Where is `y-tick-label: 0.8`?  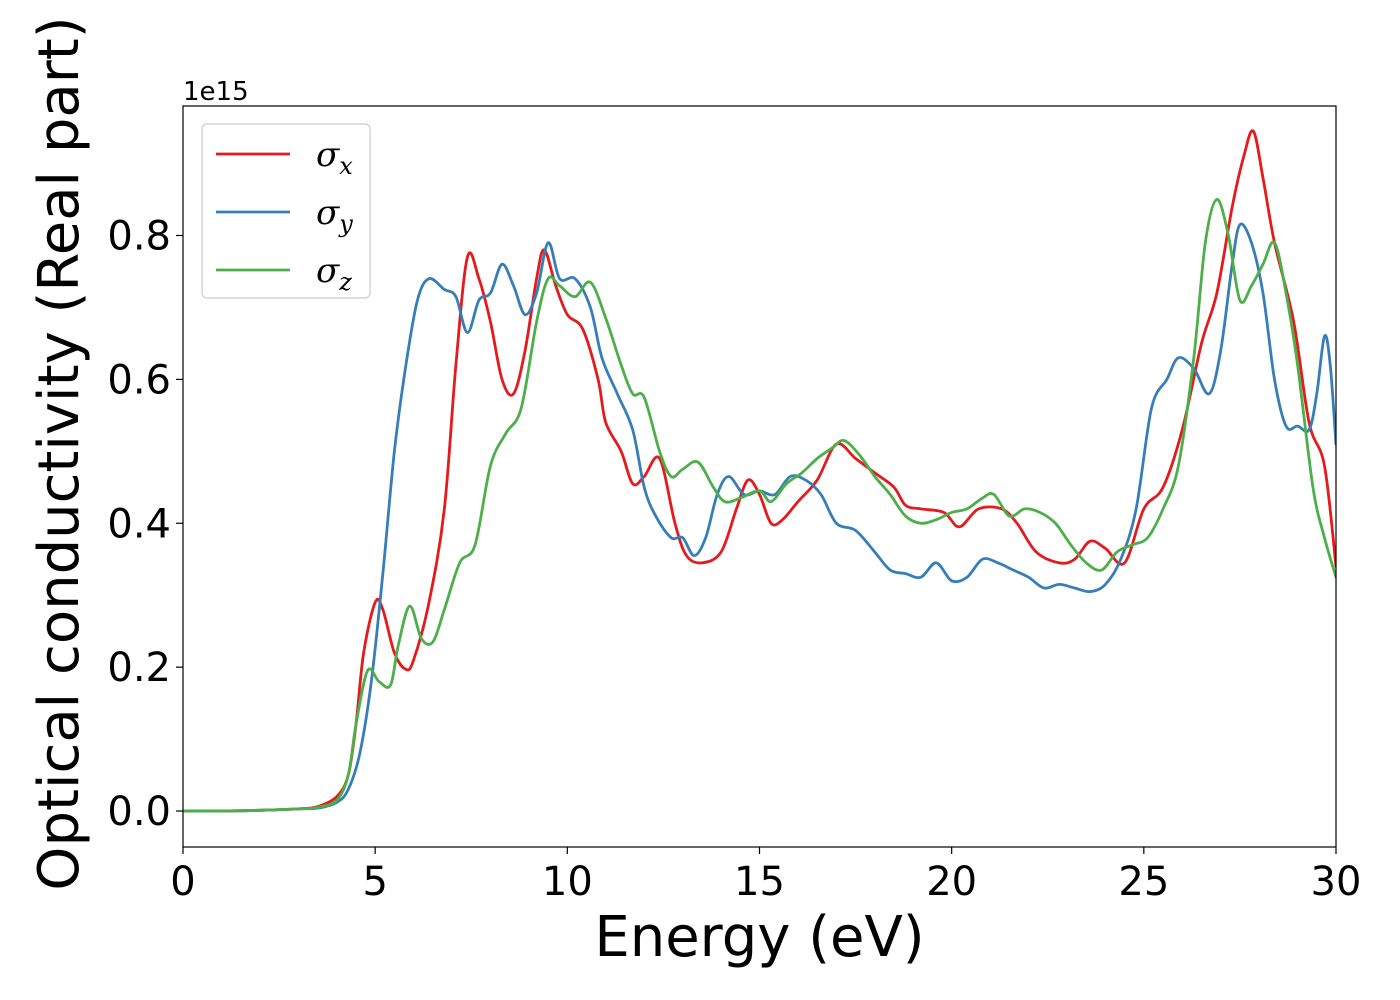 y-tick-label: 0.8 is located at coordinates (139, 236).